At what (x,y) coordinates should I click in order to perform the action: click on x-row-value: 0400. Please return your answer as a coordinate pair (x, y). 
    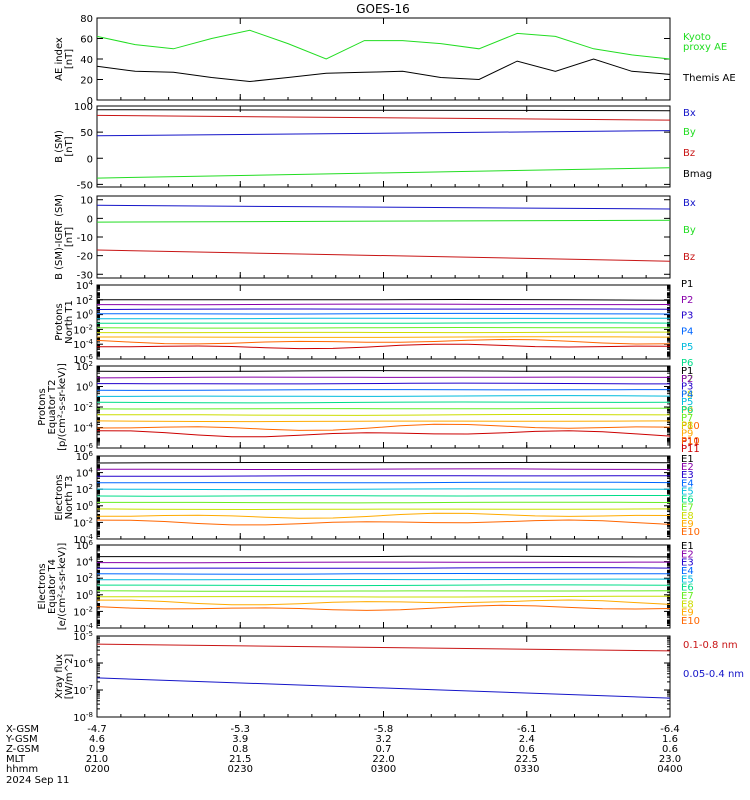
    Looking at the image, I should click on (669, 769).